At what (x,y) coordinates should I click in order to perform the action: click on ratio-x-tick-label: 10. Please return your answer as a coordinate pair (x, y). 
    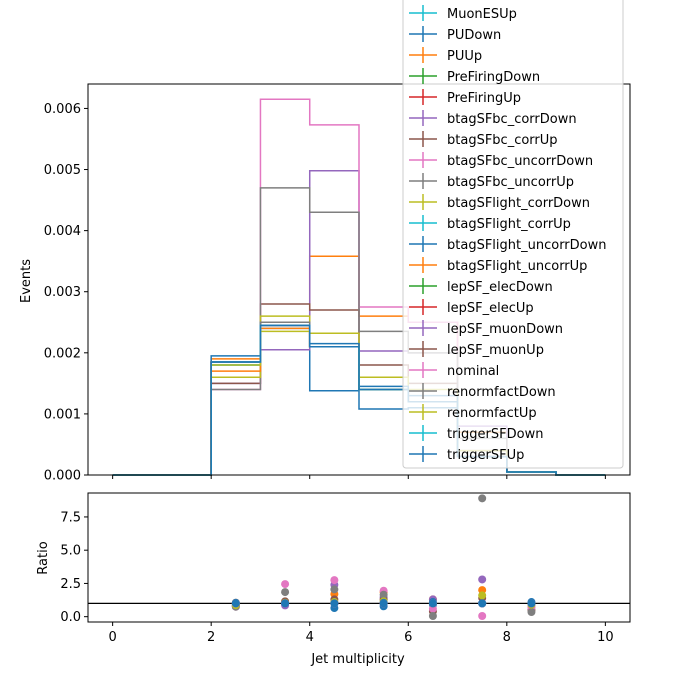
    Looking at the image, I should click on (605, 637).